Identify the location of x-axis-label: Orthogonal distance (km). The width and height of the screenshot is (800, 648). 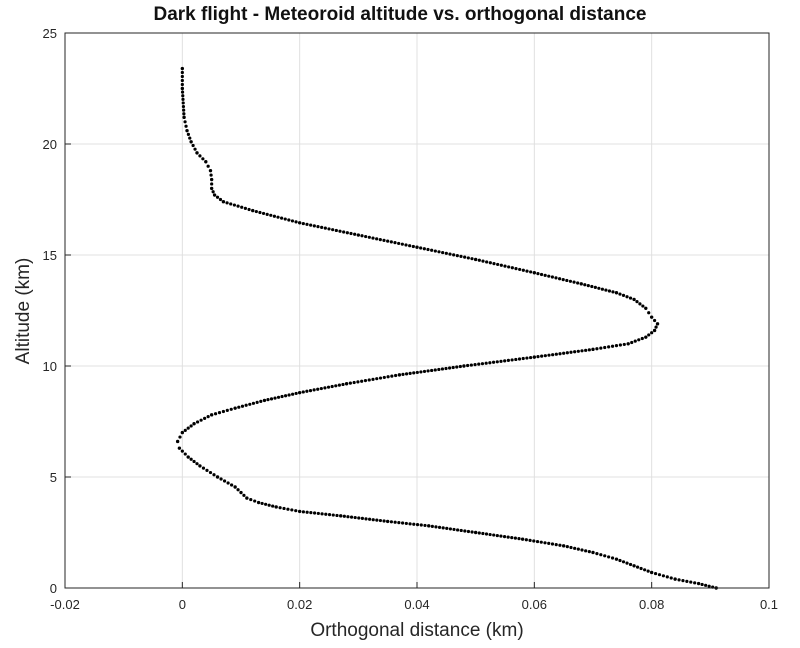
(417, 630).